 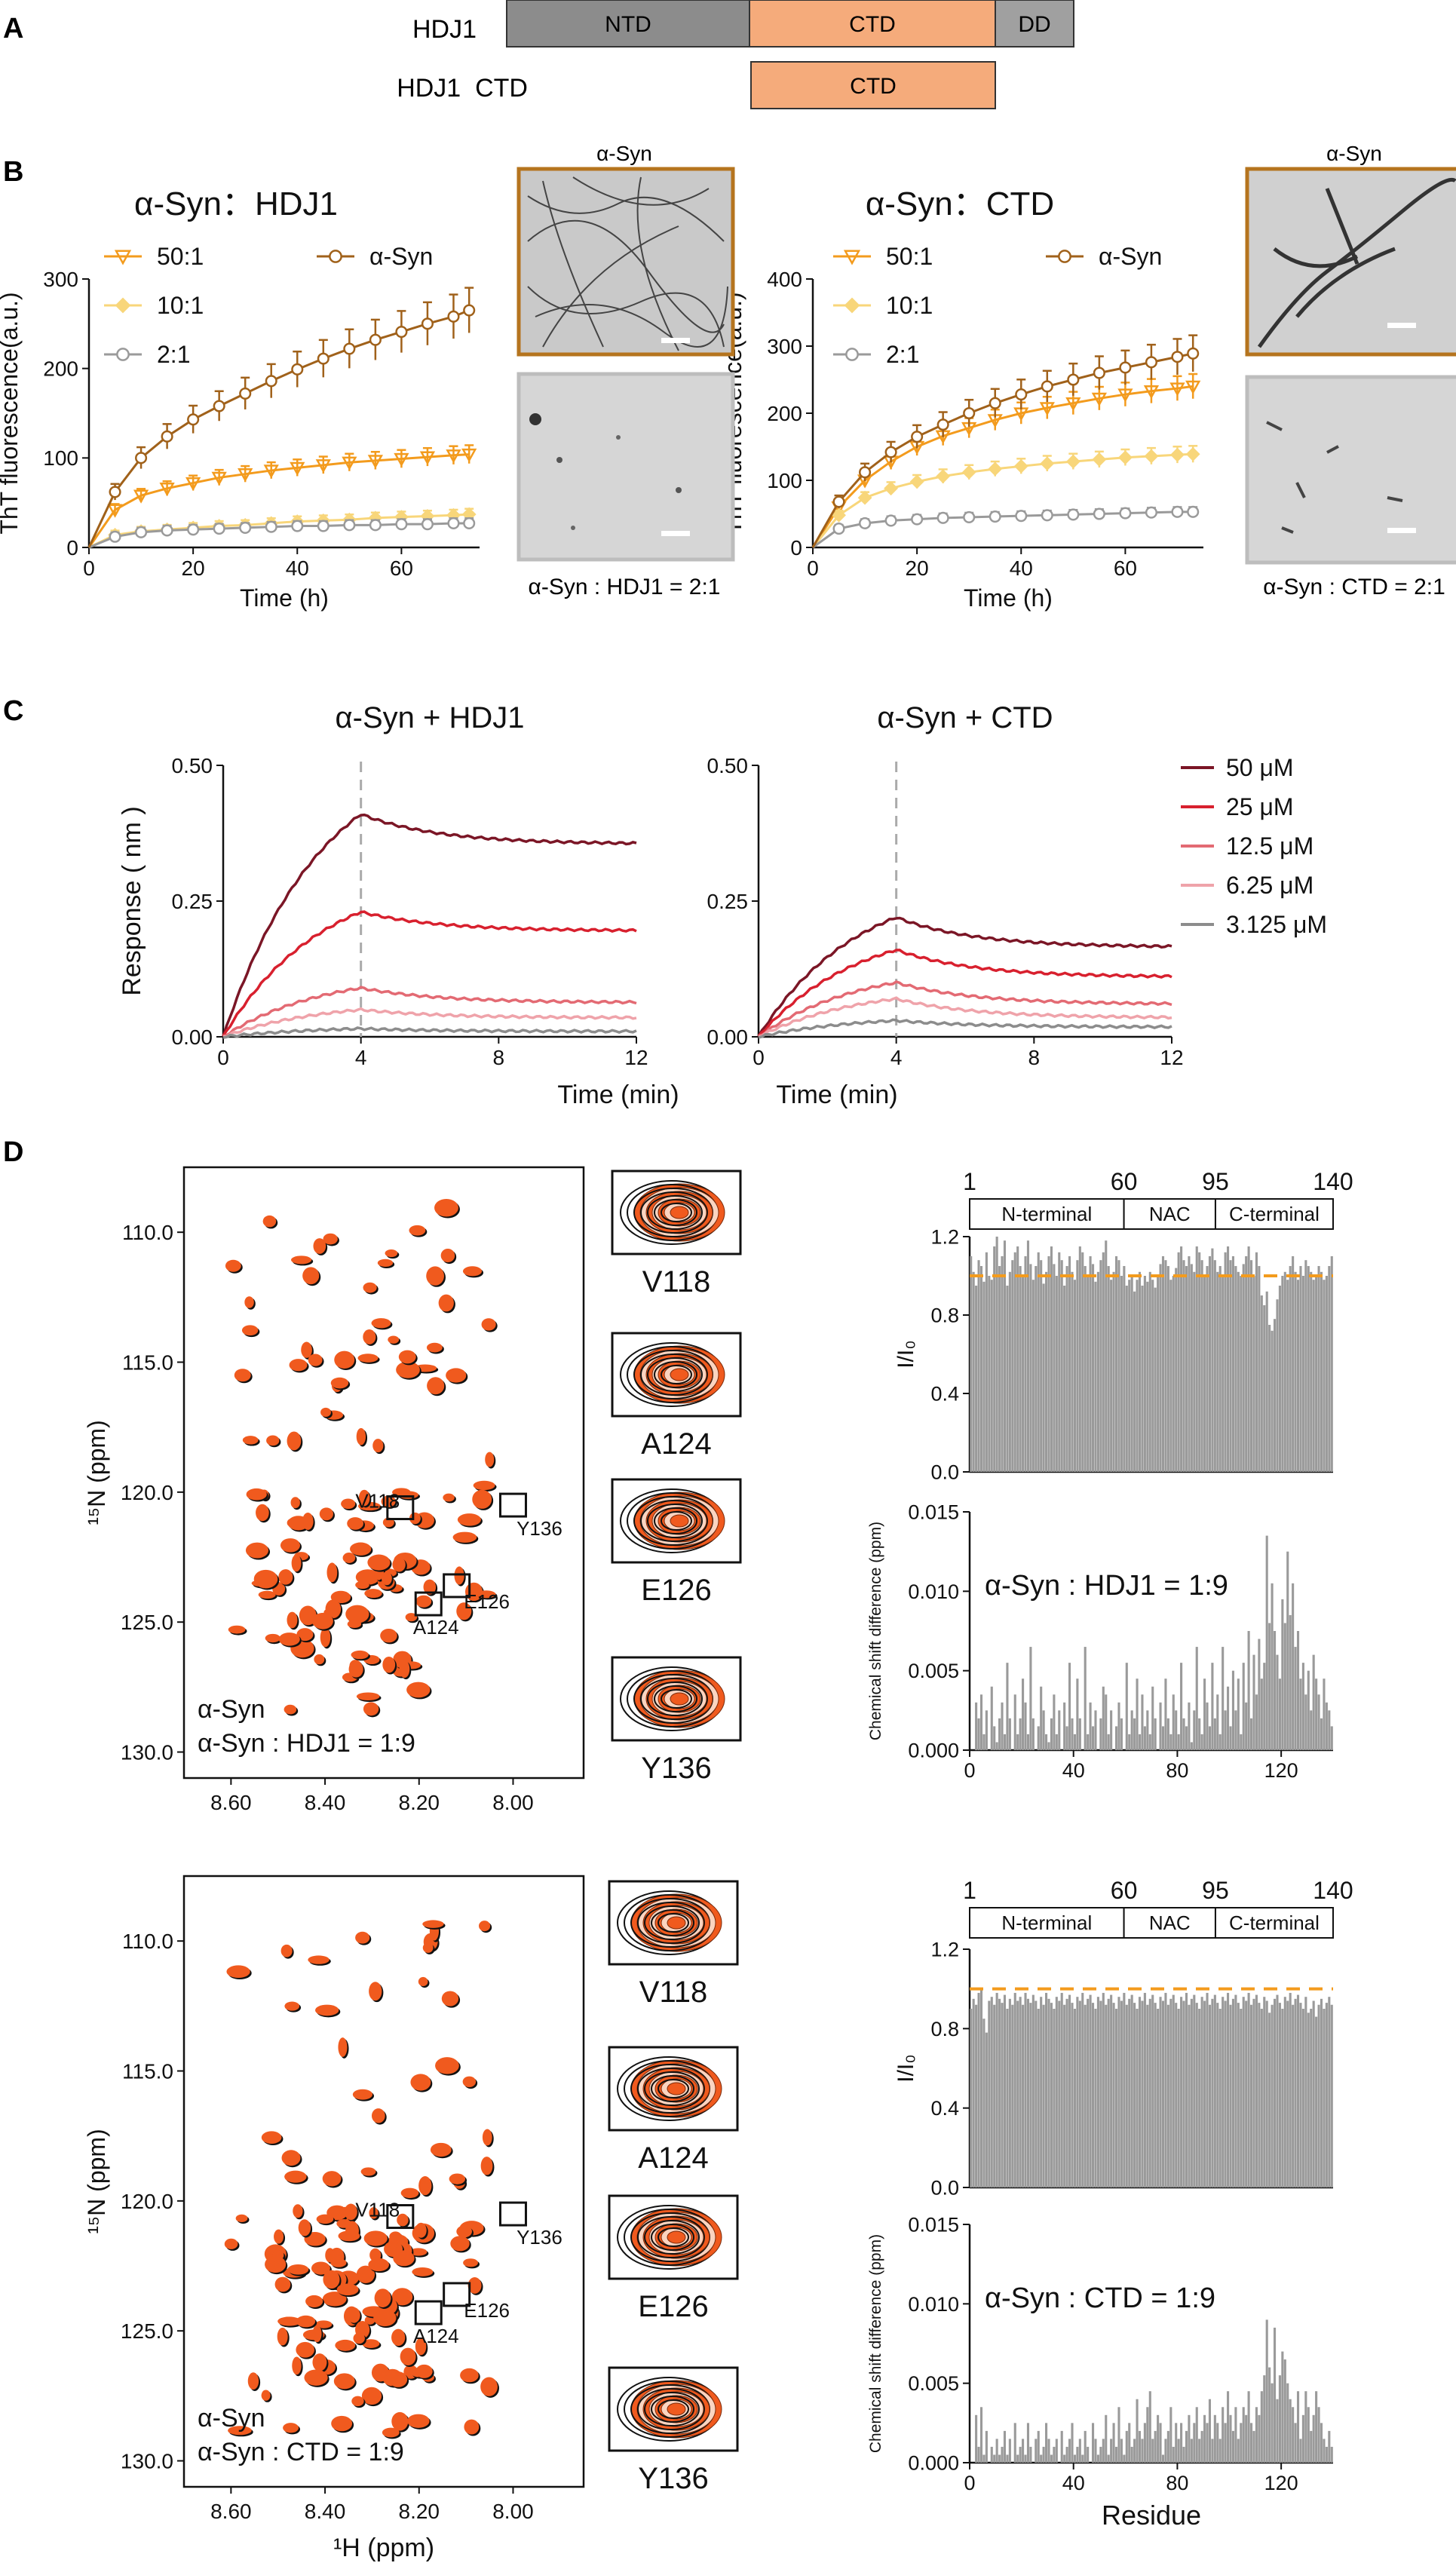 I want to click on domain-tick-label: 140, so click(x=1333, y=1181).